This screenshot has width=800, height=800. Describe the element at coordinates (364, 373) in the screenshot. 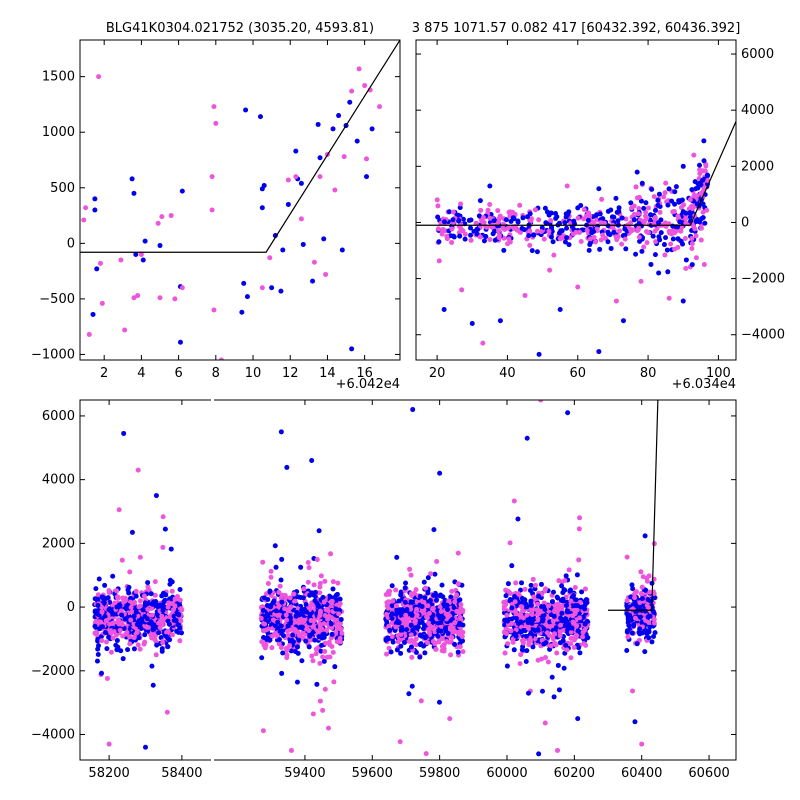

I see `x-tick-label: 16` at that location.